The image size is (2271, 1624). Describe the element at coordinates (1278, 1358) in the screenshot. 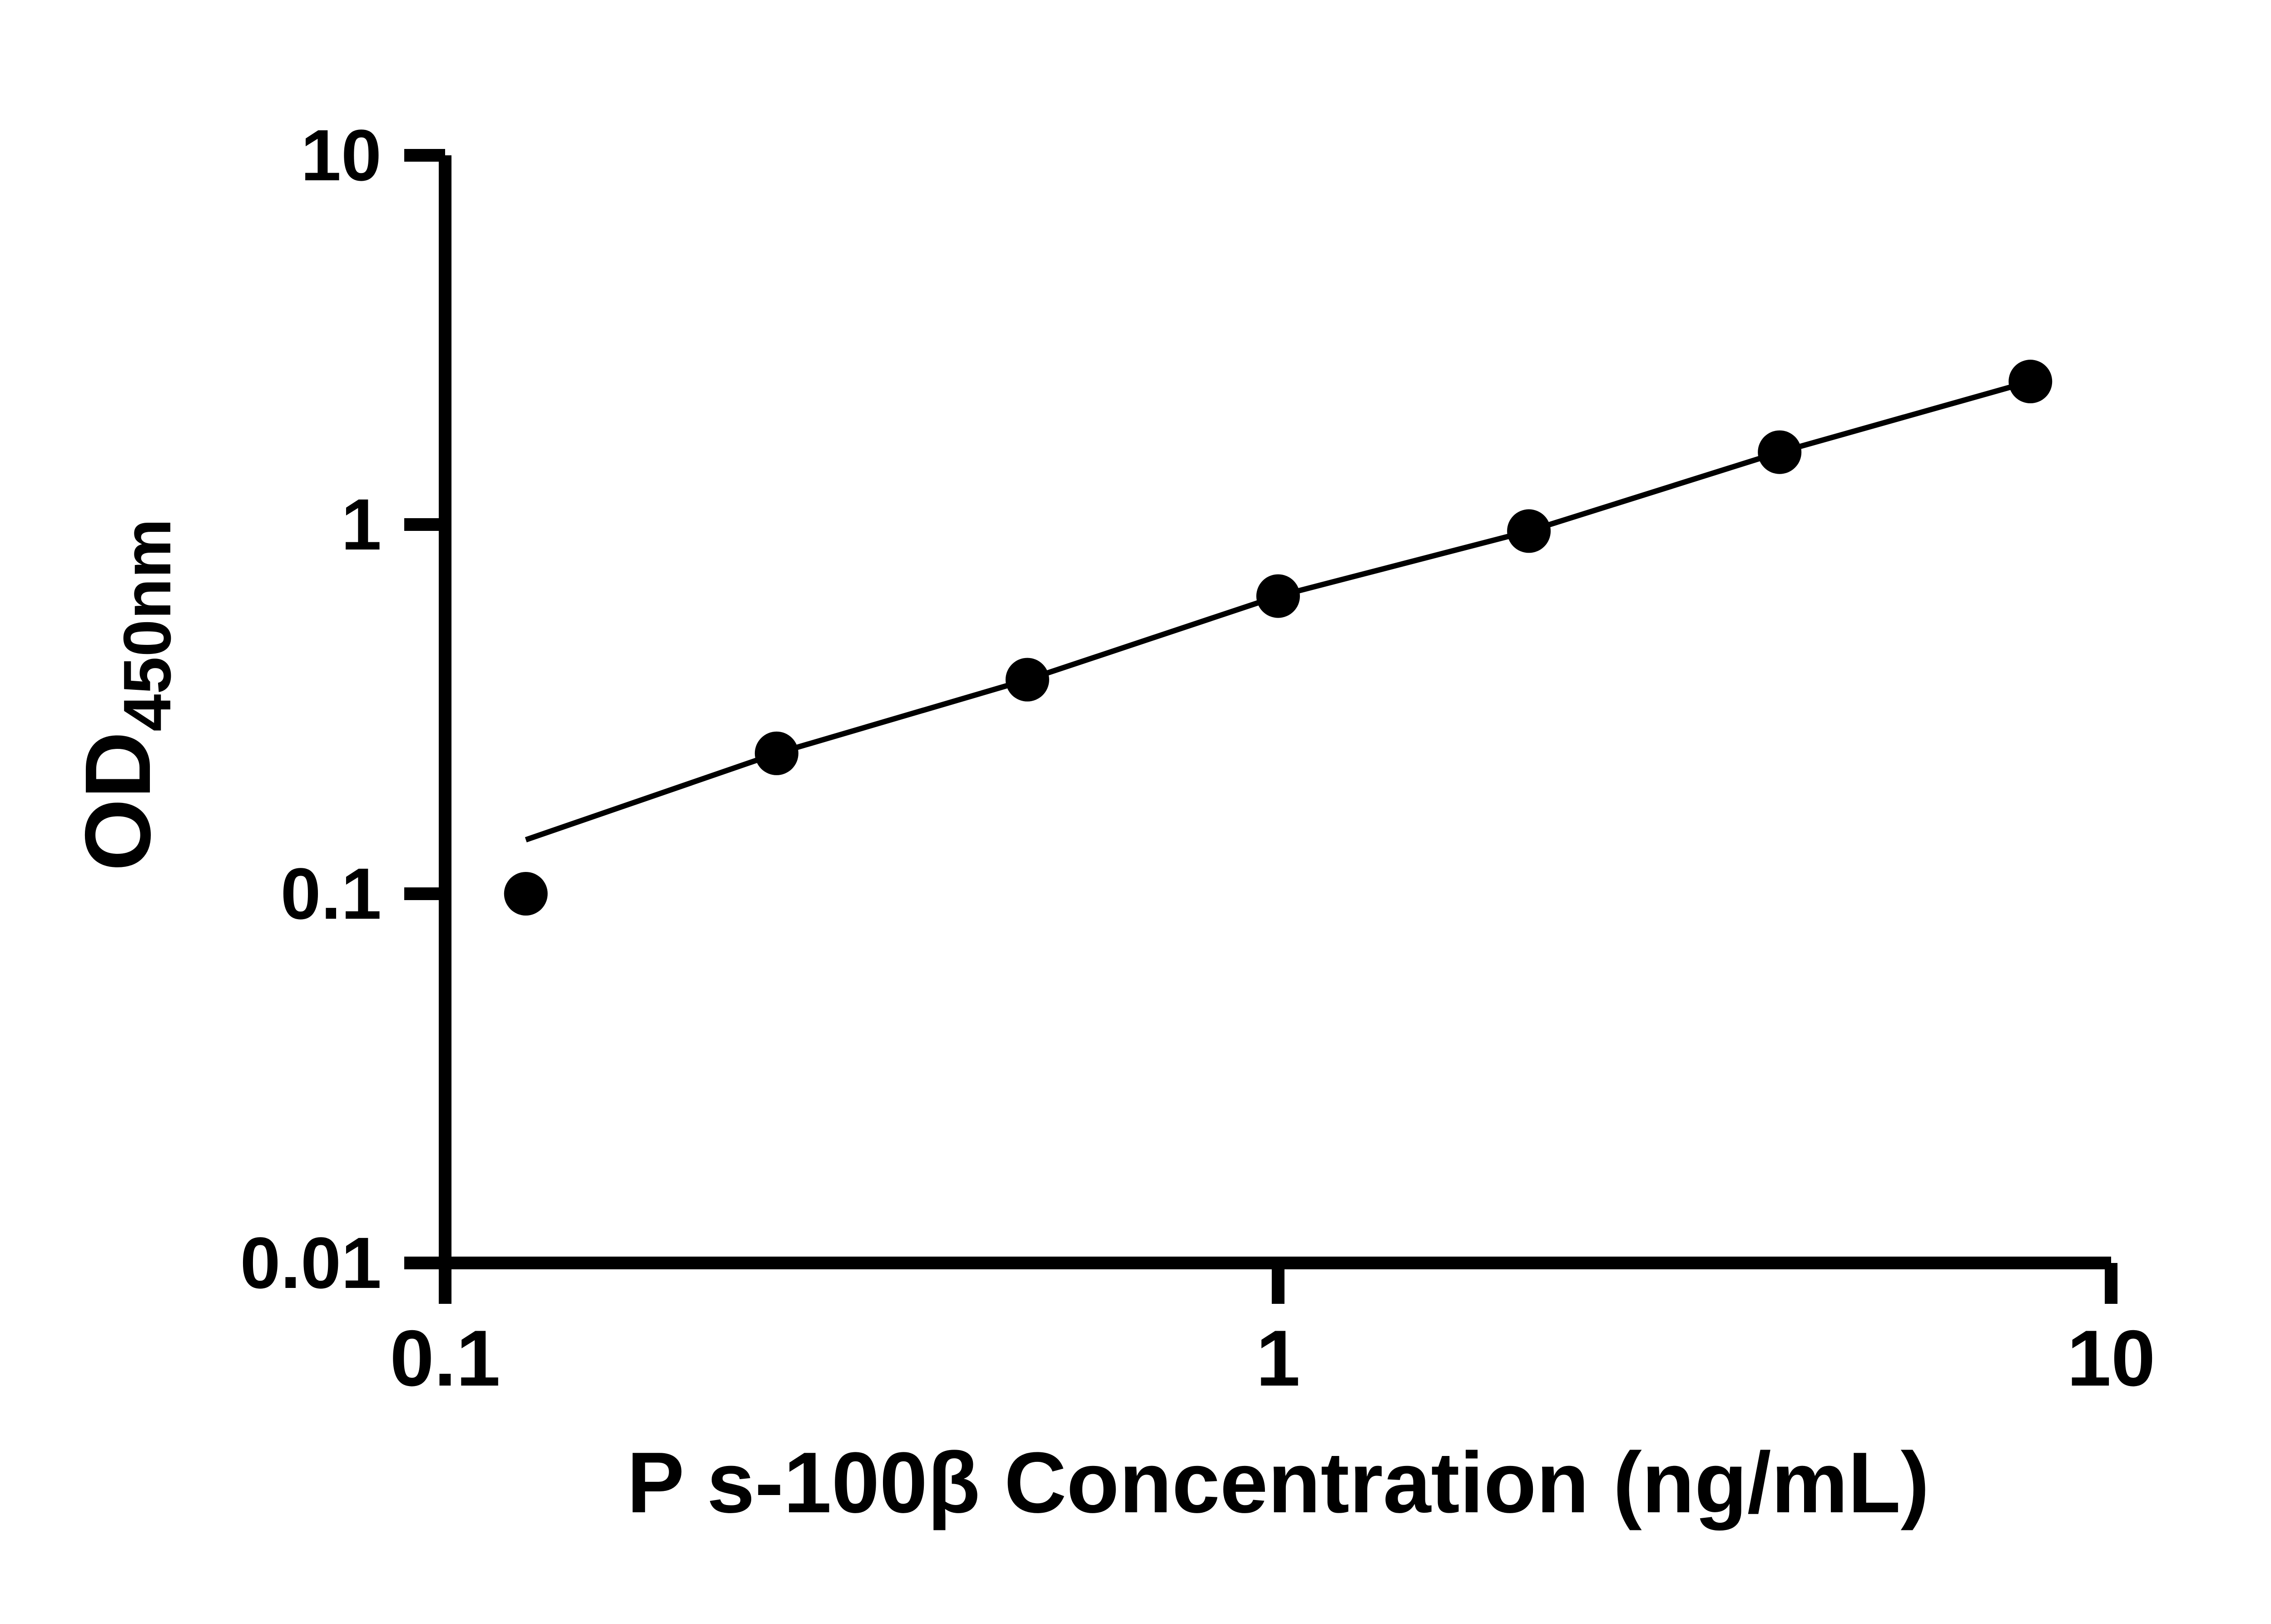

I see `x-axis-tick-label: 1` at that location.